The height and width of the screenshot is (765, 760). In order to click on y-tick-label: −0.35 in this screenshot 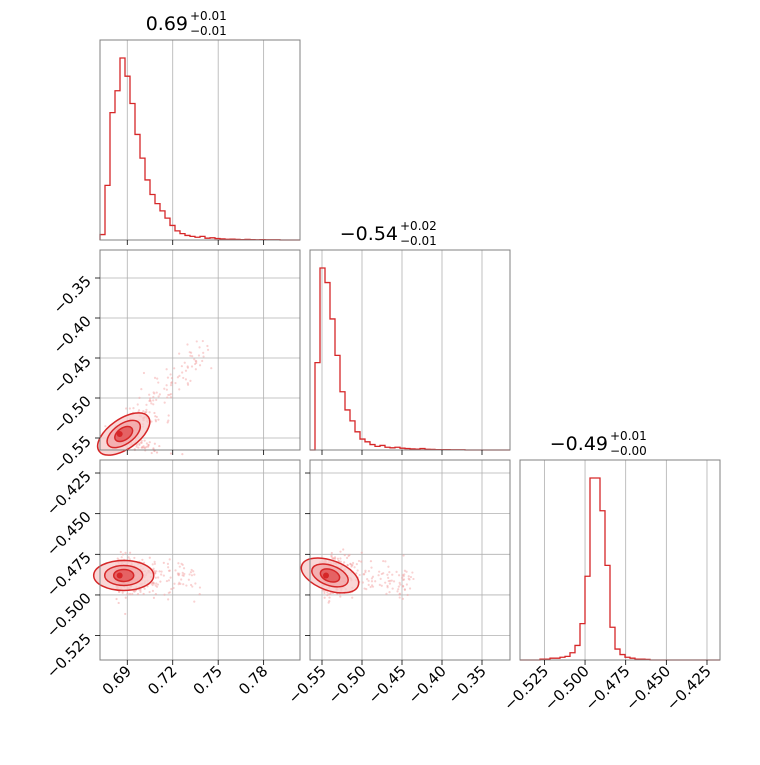, I will do `click(72, 294)`.